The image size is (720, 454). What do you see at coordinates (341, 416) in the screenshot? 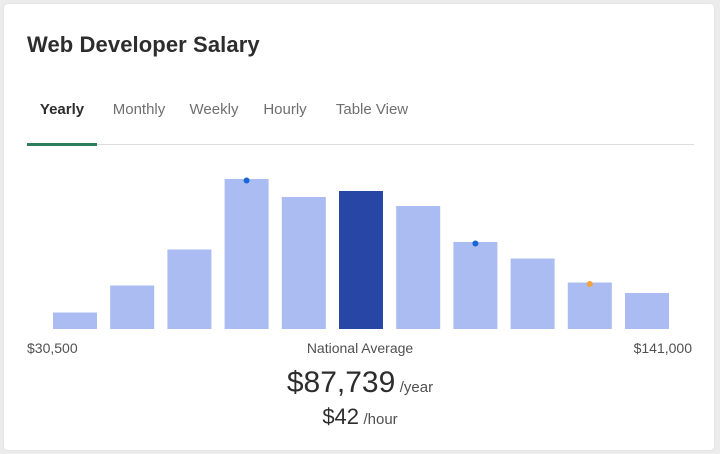
I see `hourly-average-value: $42` at bounding box center [341, 416].